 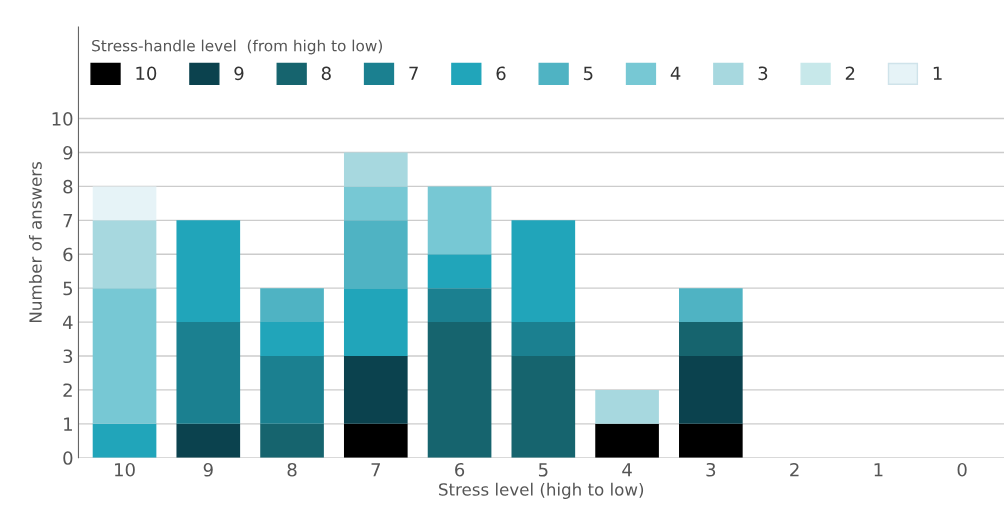 I want to click on x-tick-label: 3, so click(x=711, y=469).